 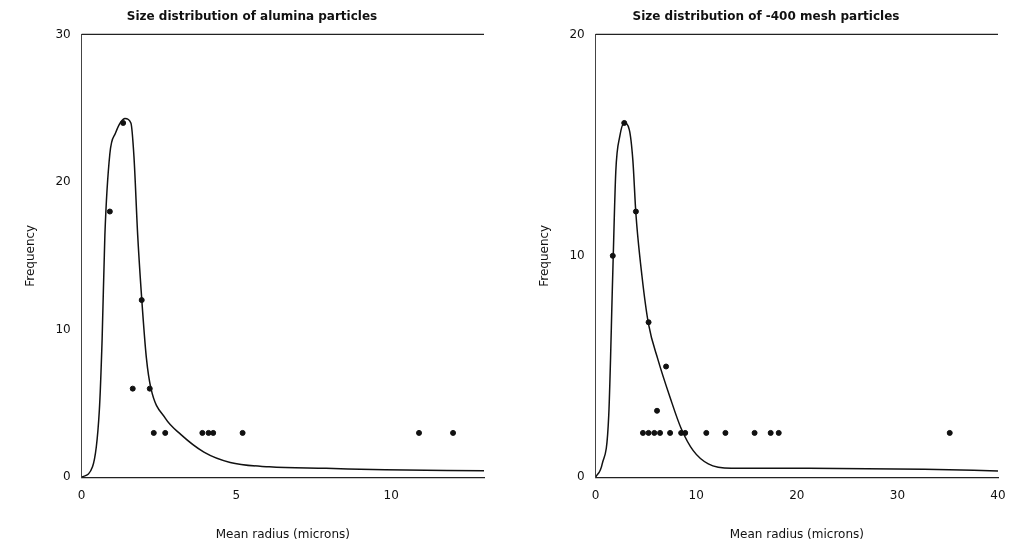 I want to click on x-tick-label: 40, so click(x=998, y=494).